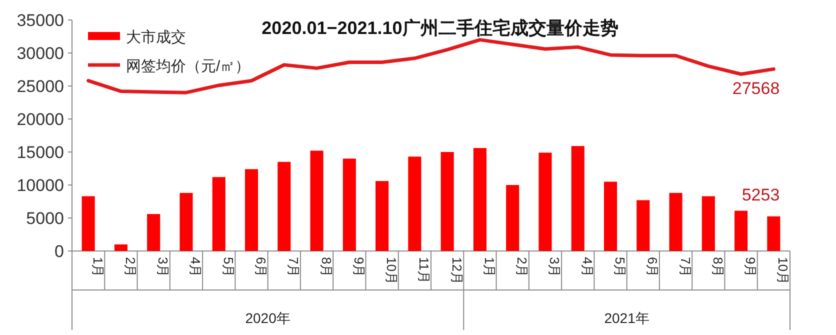  Describe the element at coordinates (59, 251) in the screenshot. I see `y-tick-label: 0` at that location.